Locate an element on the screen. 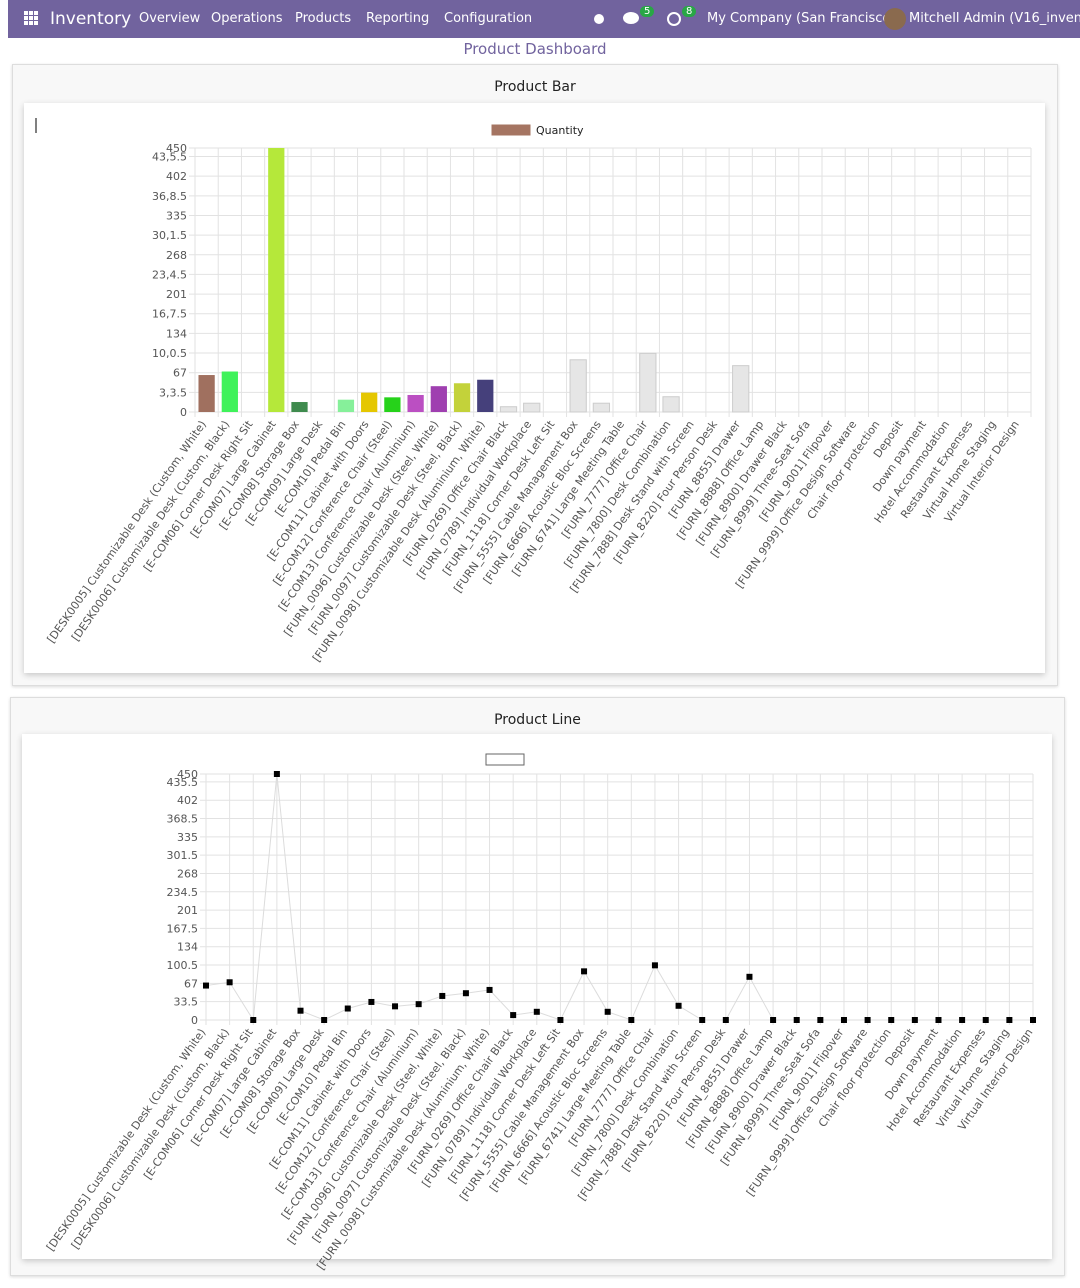  activities-icon is located at coordinates (674, 19).